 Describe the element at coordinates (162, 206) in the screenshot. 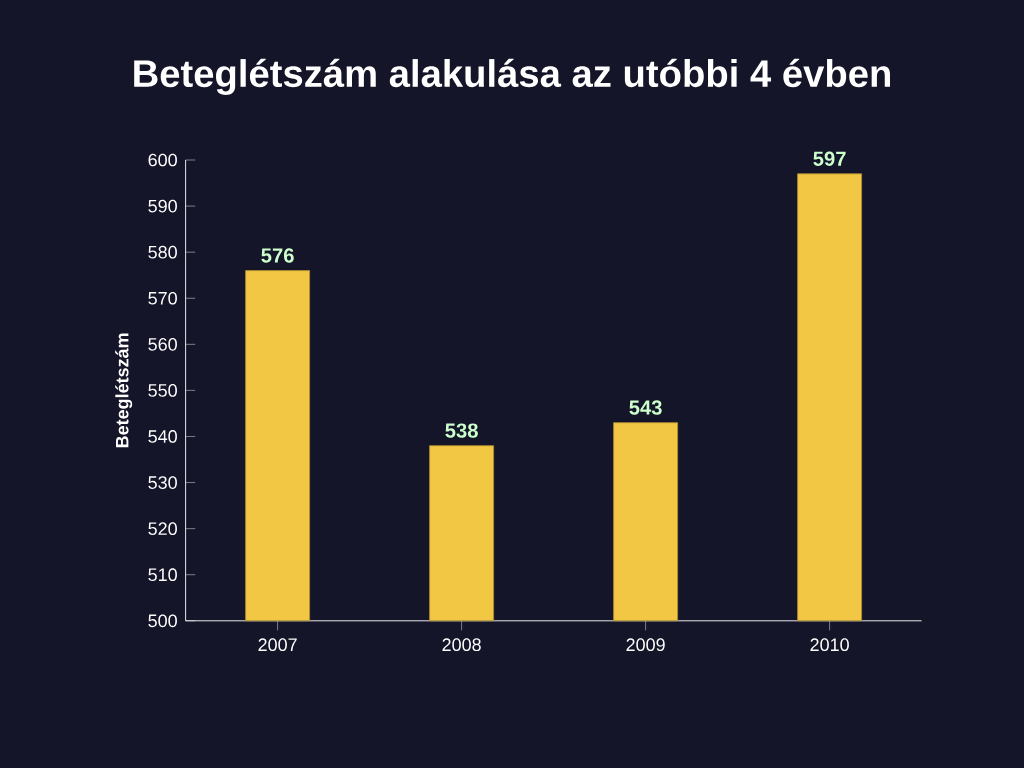

I see `y-tick-label: 590` at that location.